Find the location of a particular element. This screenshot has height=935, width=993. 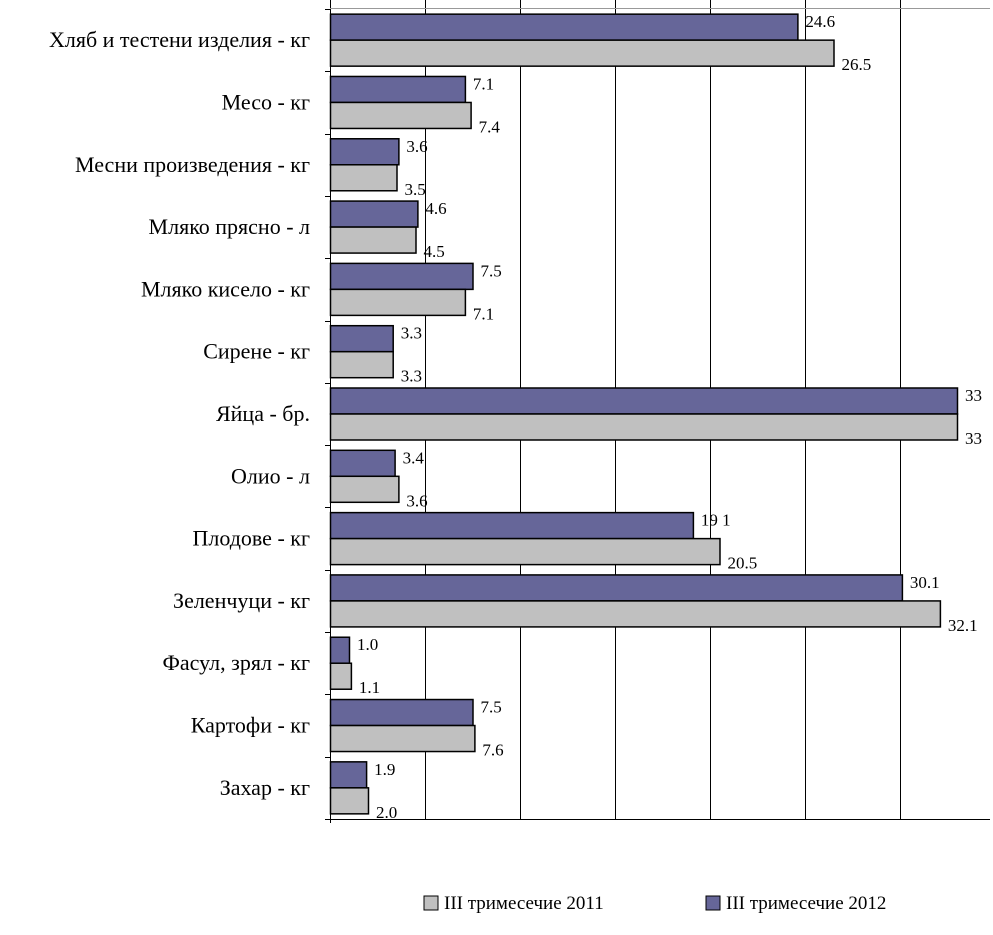

category-label: Олио - л is located at coordinates (270, 475).